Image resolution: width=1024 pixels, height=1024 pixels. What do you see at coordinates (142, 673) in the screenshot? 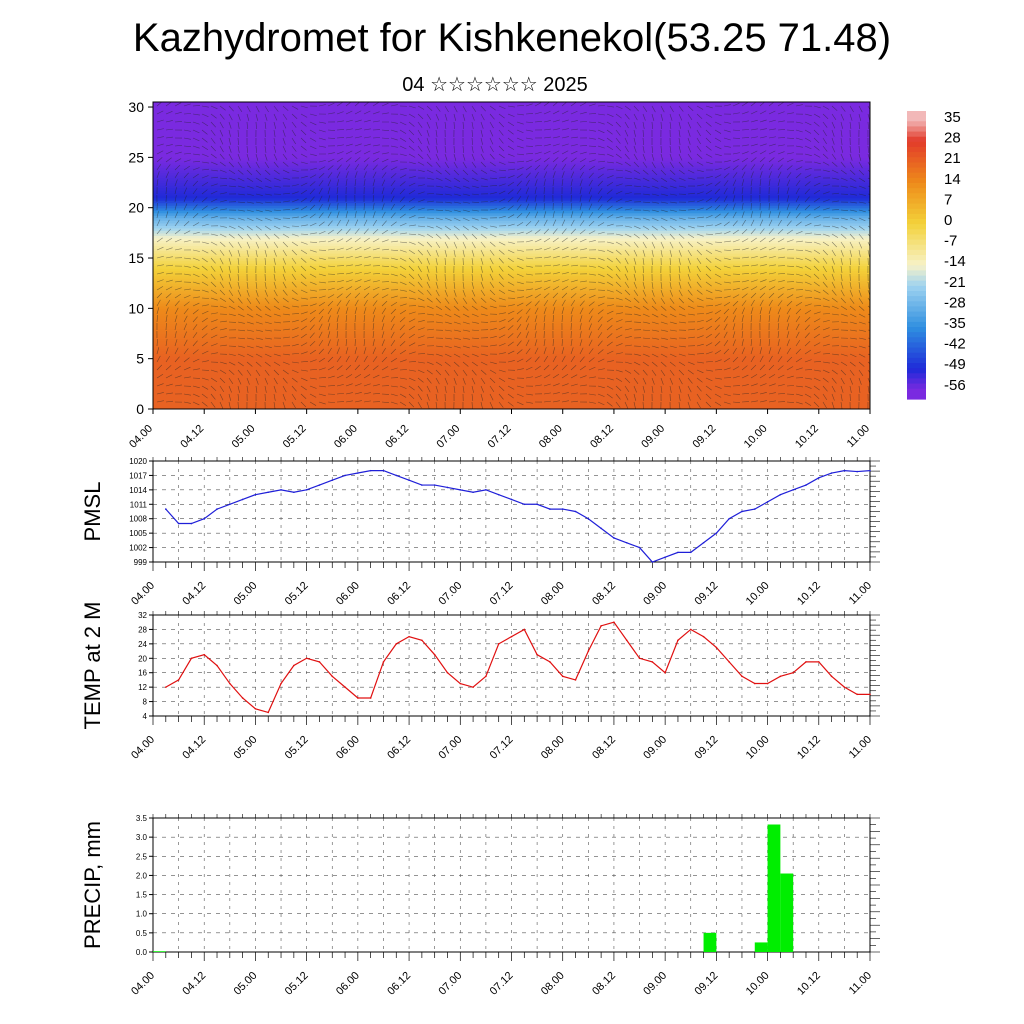
I see `y-tick-label: 16` at bounding box center [142, 673].